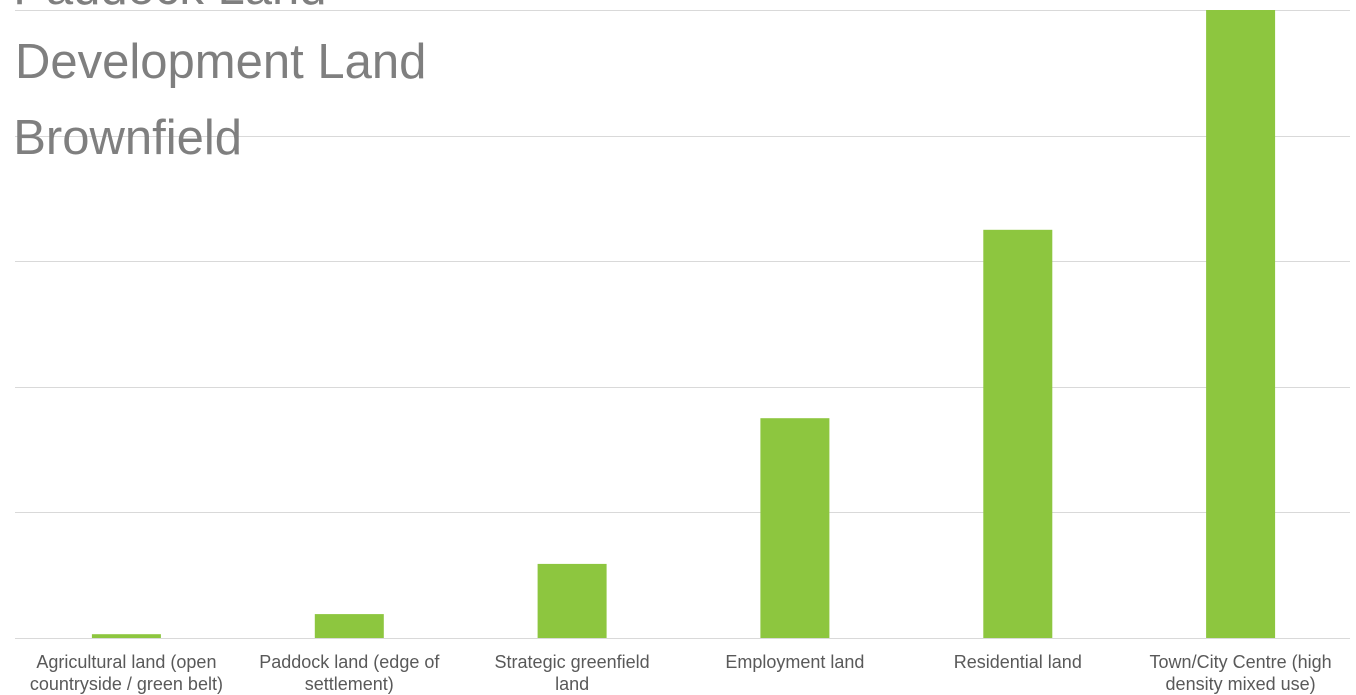 The image size is (1356, 695). I want to click on overlay-text-line-2: Development Land, so click(220, 62).